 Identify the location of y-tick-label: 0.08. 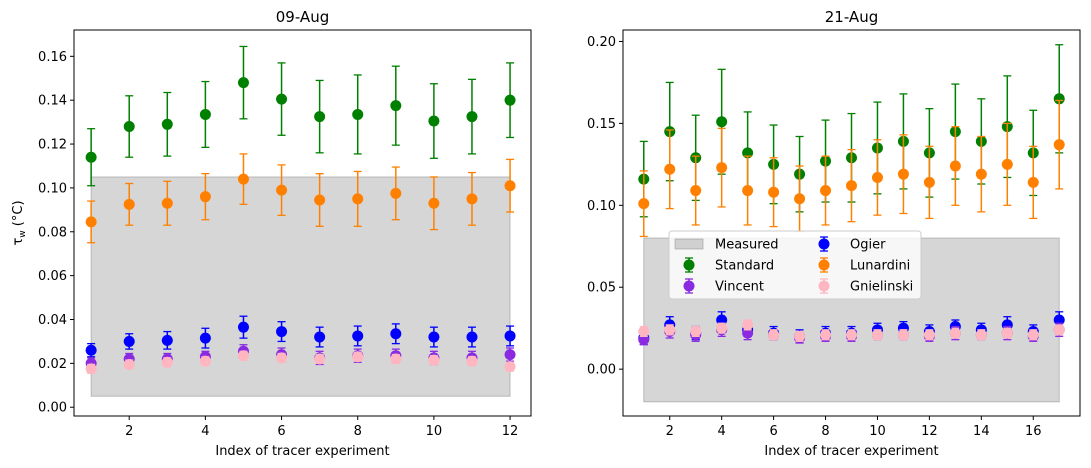
(52, 232).